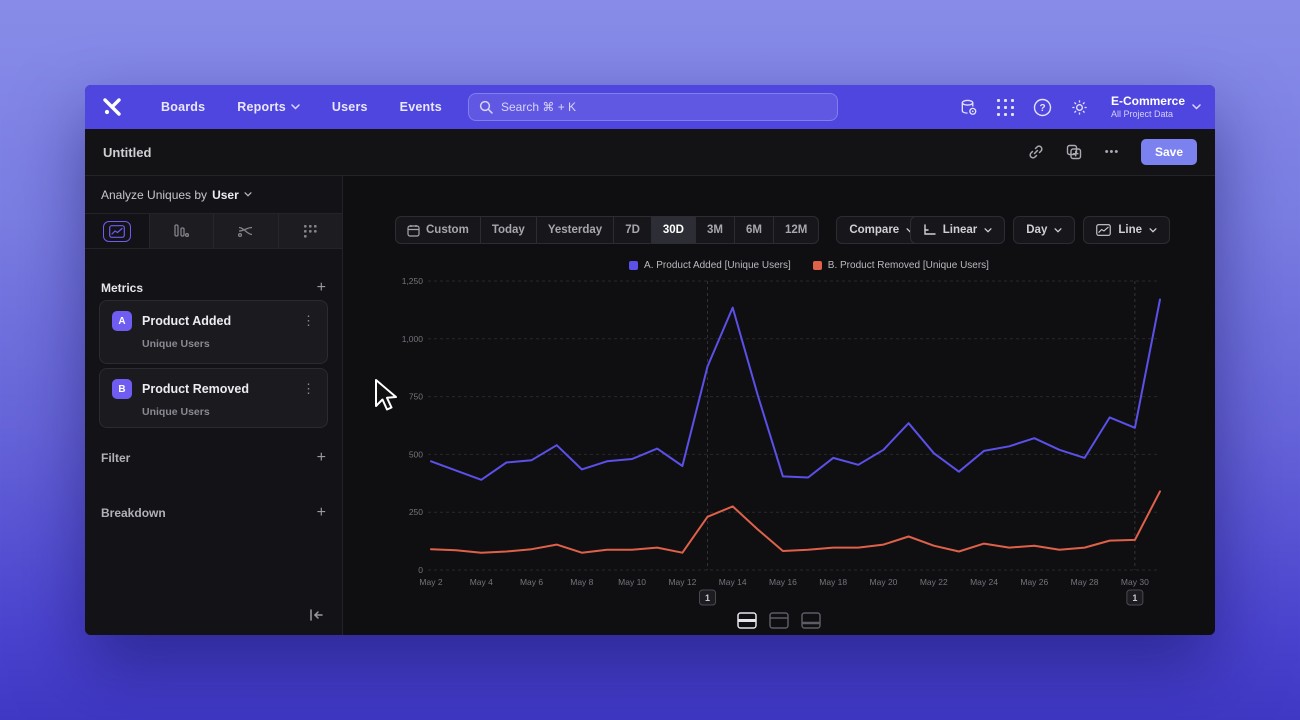 This screenshot has height=720, width=1300. Describe the element at coordinates (438, 230) in the screenshot. I see `range-button-custom: Custom` at that location.